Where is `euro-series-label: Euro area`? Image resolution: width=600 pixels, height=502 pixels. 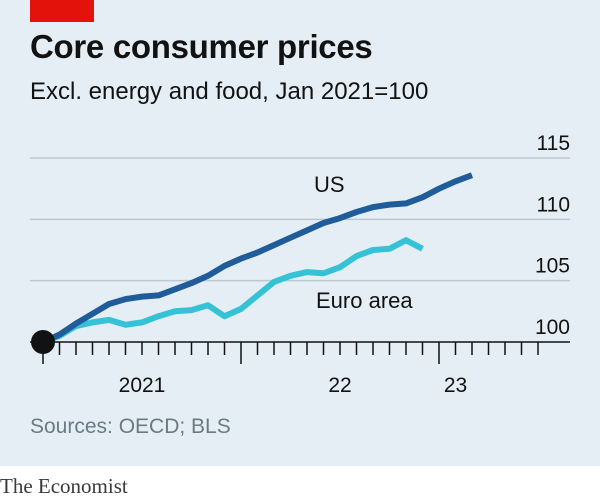 euro-series-label: Euro area is located at coordinates (364, 300).